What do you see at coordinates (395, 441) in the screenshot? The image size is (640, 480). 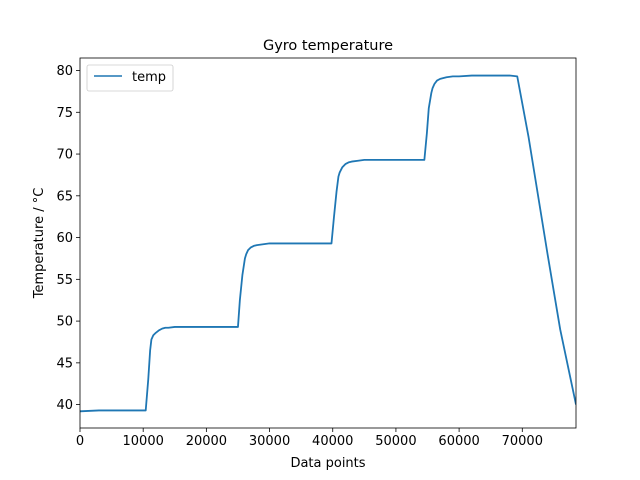 I see `x-tick-label: 50000` at bounding box center [395, 441].